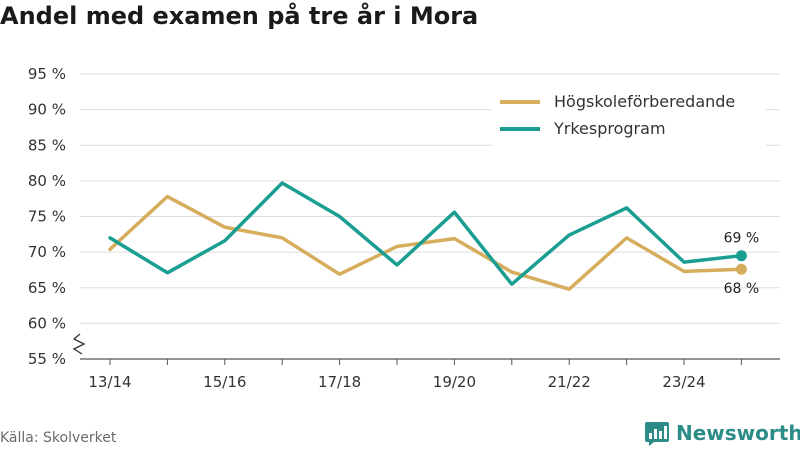  I want to click on x-tick-label: 23/24, so click(683, 382).